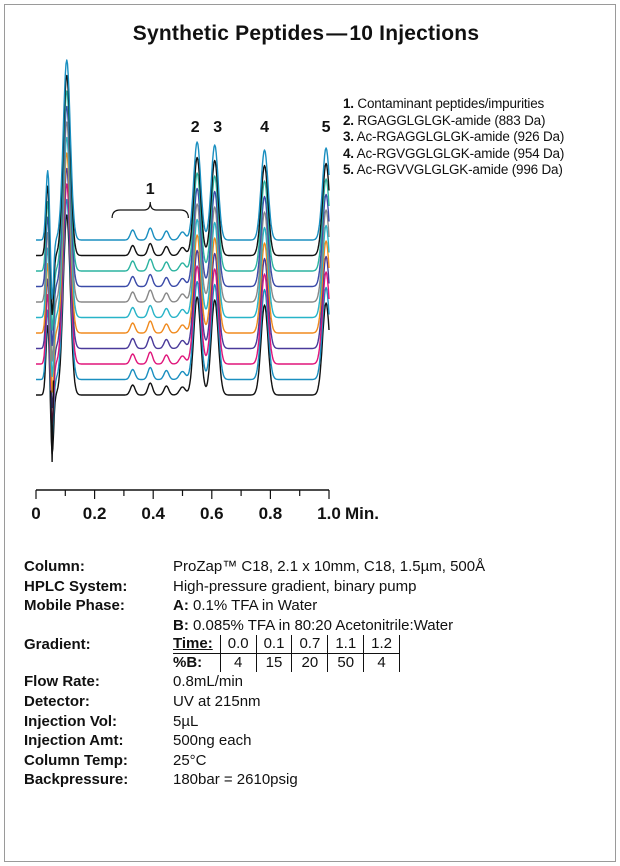  Describe the element at coordinates (346, 645) in the screenshot. I see `gradient-time-cell: 1.1` at that location.